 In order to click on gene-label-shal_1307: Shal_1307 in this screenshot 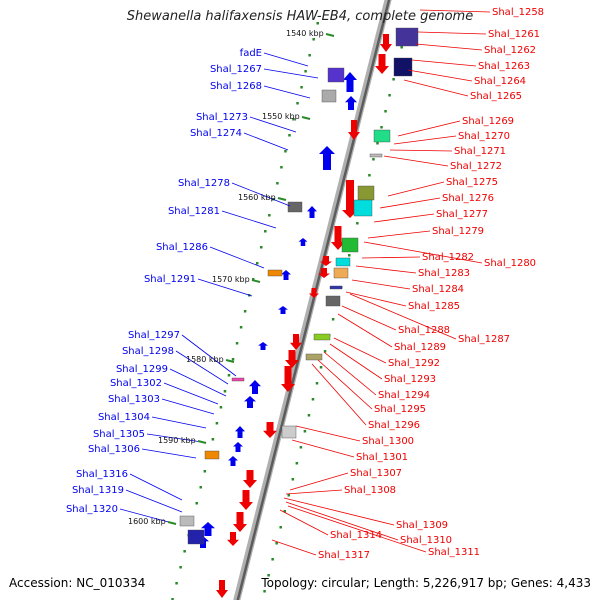, I will do `click(376, 473)`.